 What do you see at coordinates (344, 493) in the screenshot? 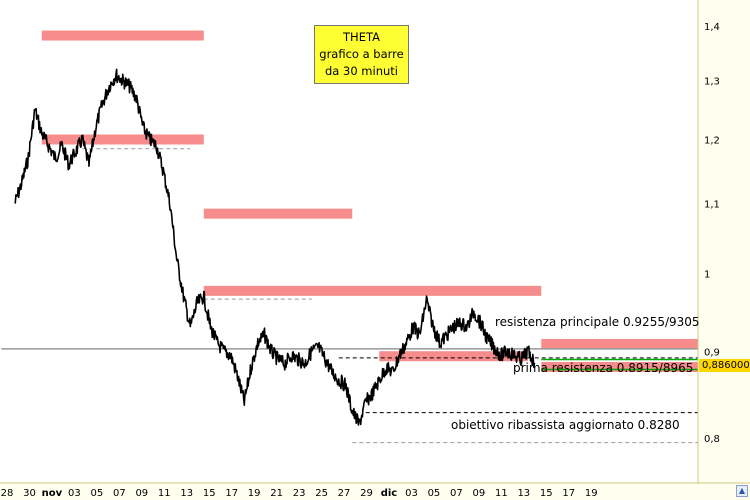
I see `x-tick-label: 27` at bounding box center [344, 493].